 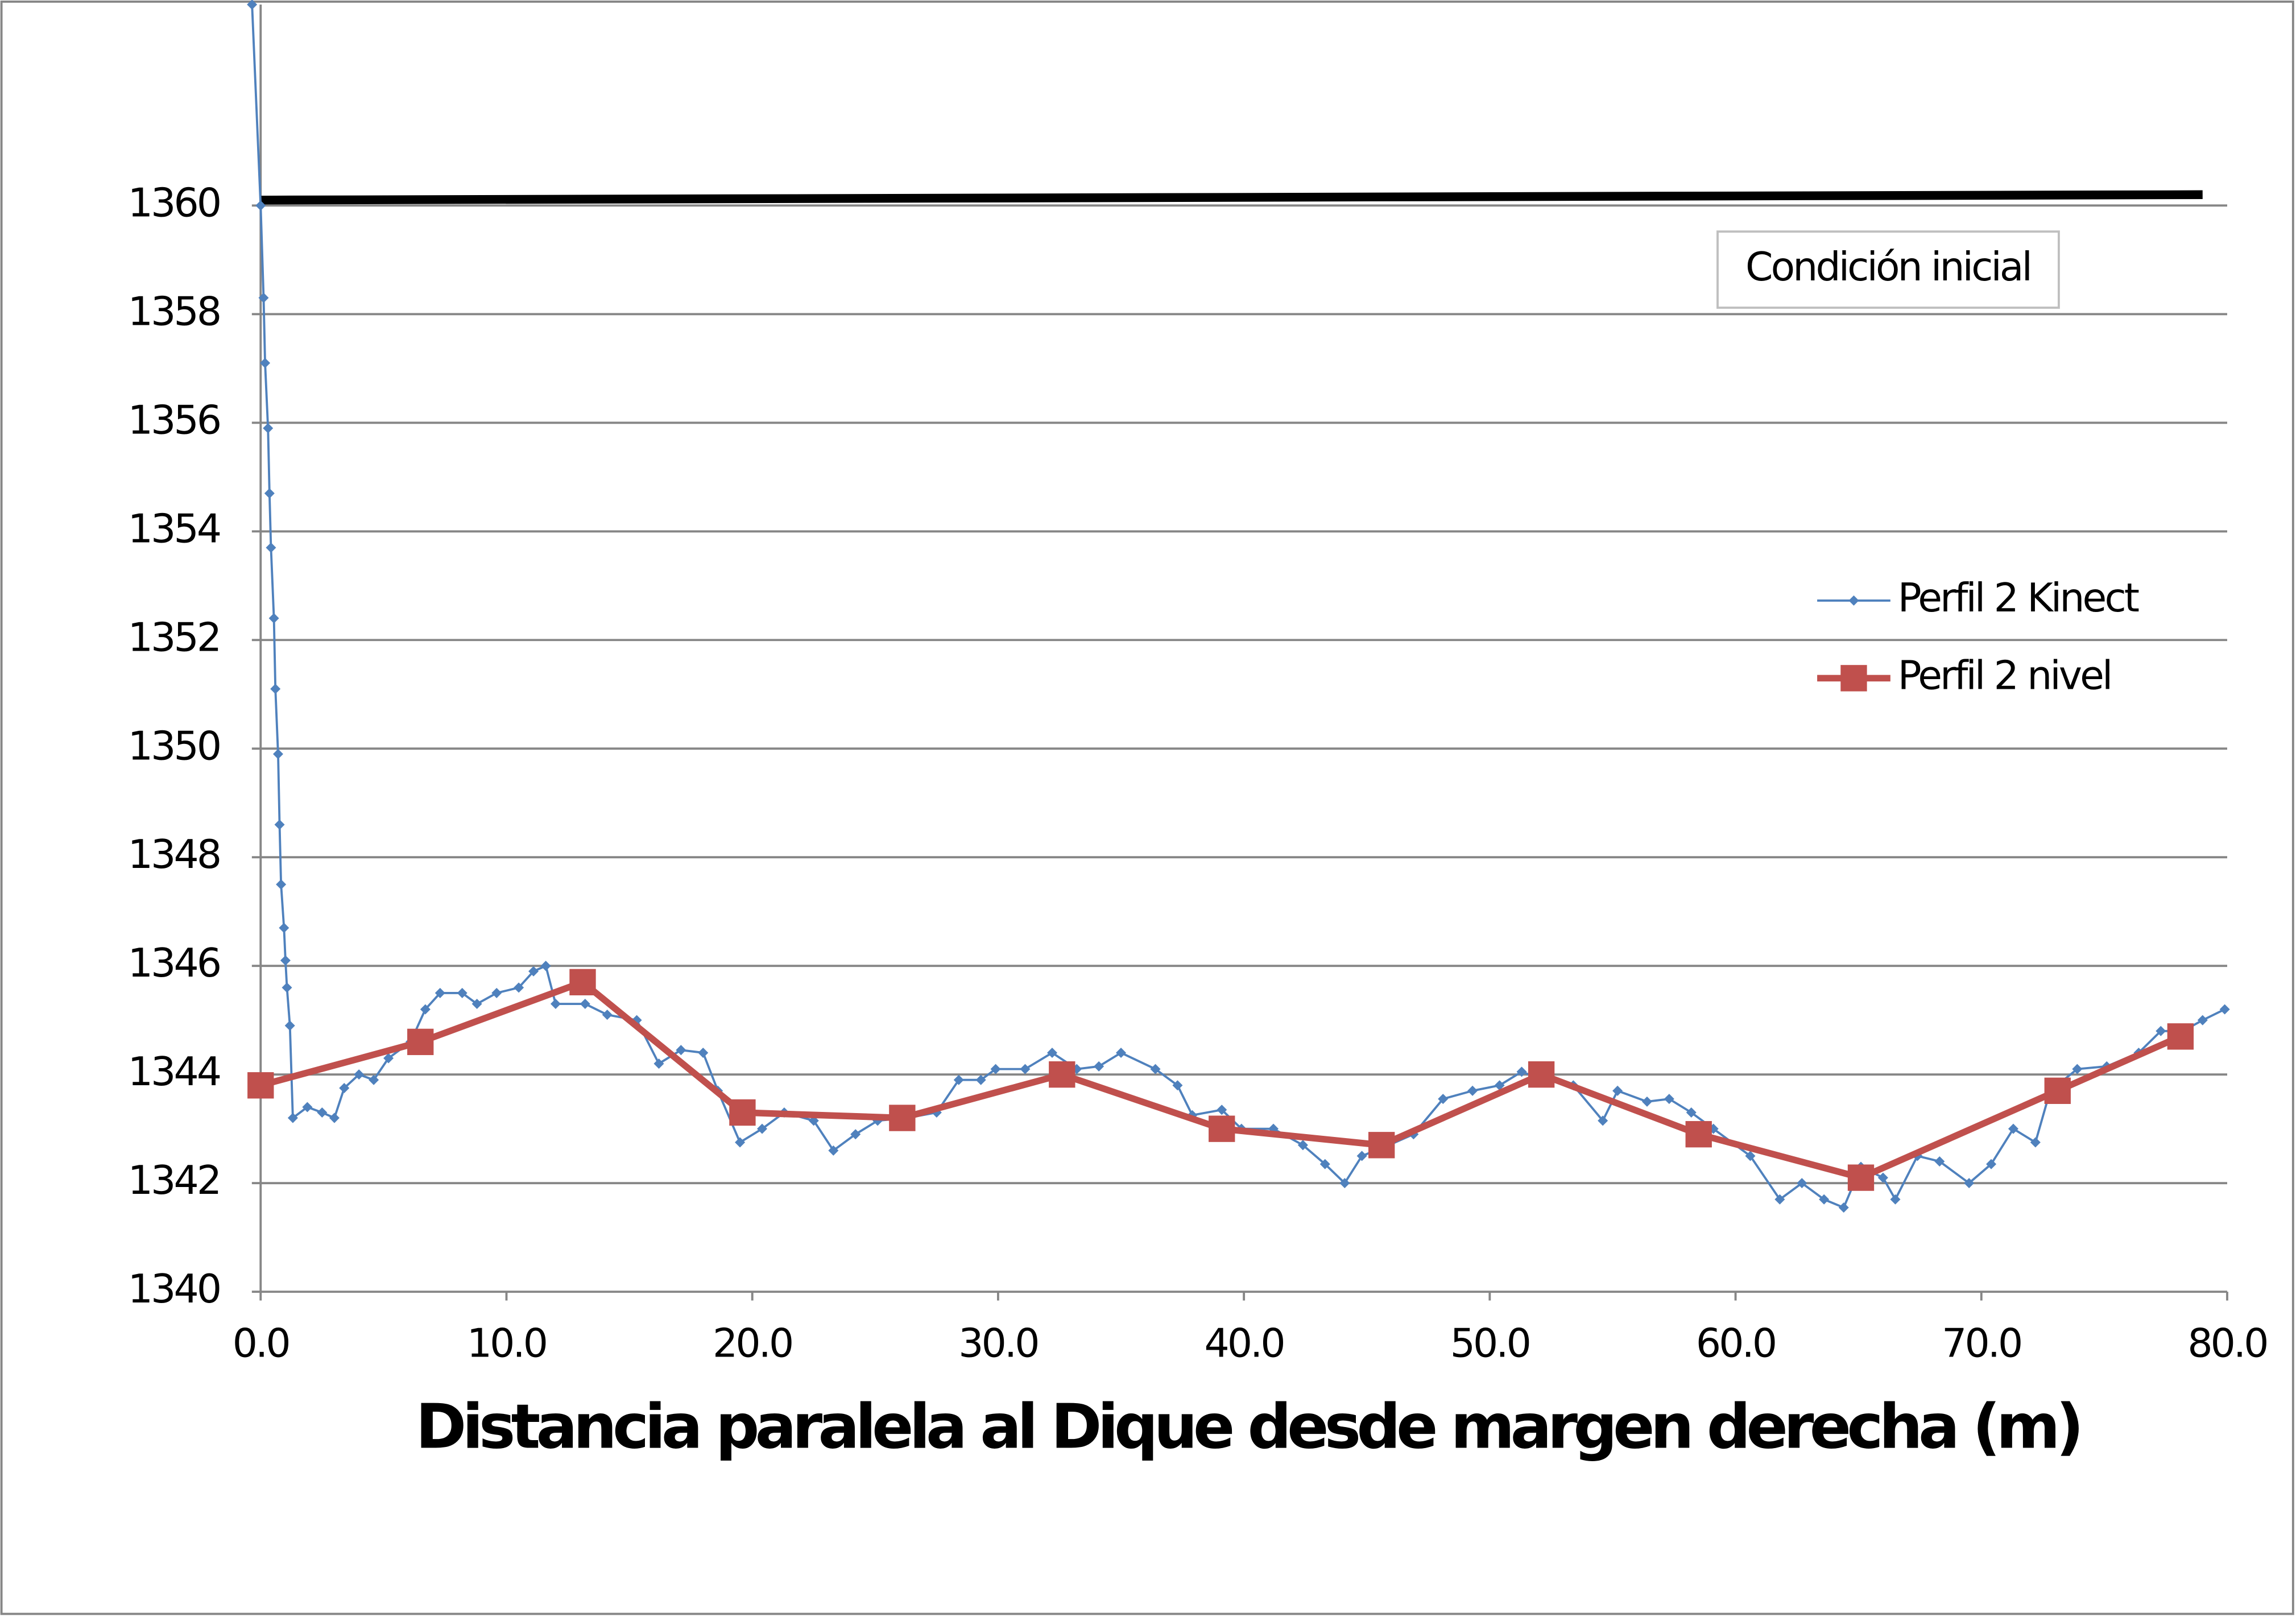 What do you see at coordinates (174, 963) in the screenshot?
I see `y-tick-label: 1346` at bounding box center [174, 963].